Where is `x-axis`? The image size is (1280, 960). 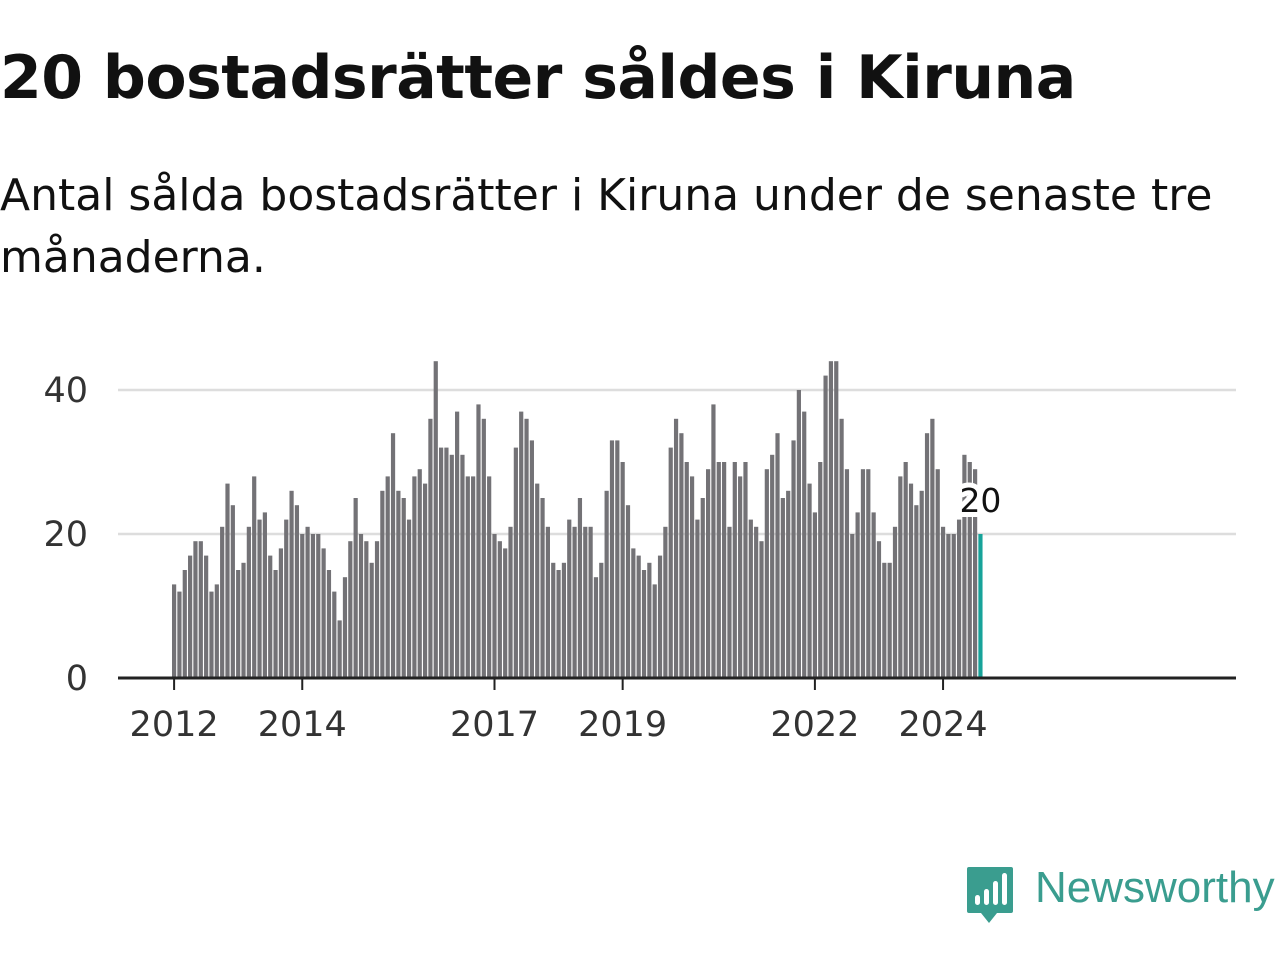
x-axis is located at coordinates (677, 683).